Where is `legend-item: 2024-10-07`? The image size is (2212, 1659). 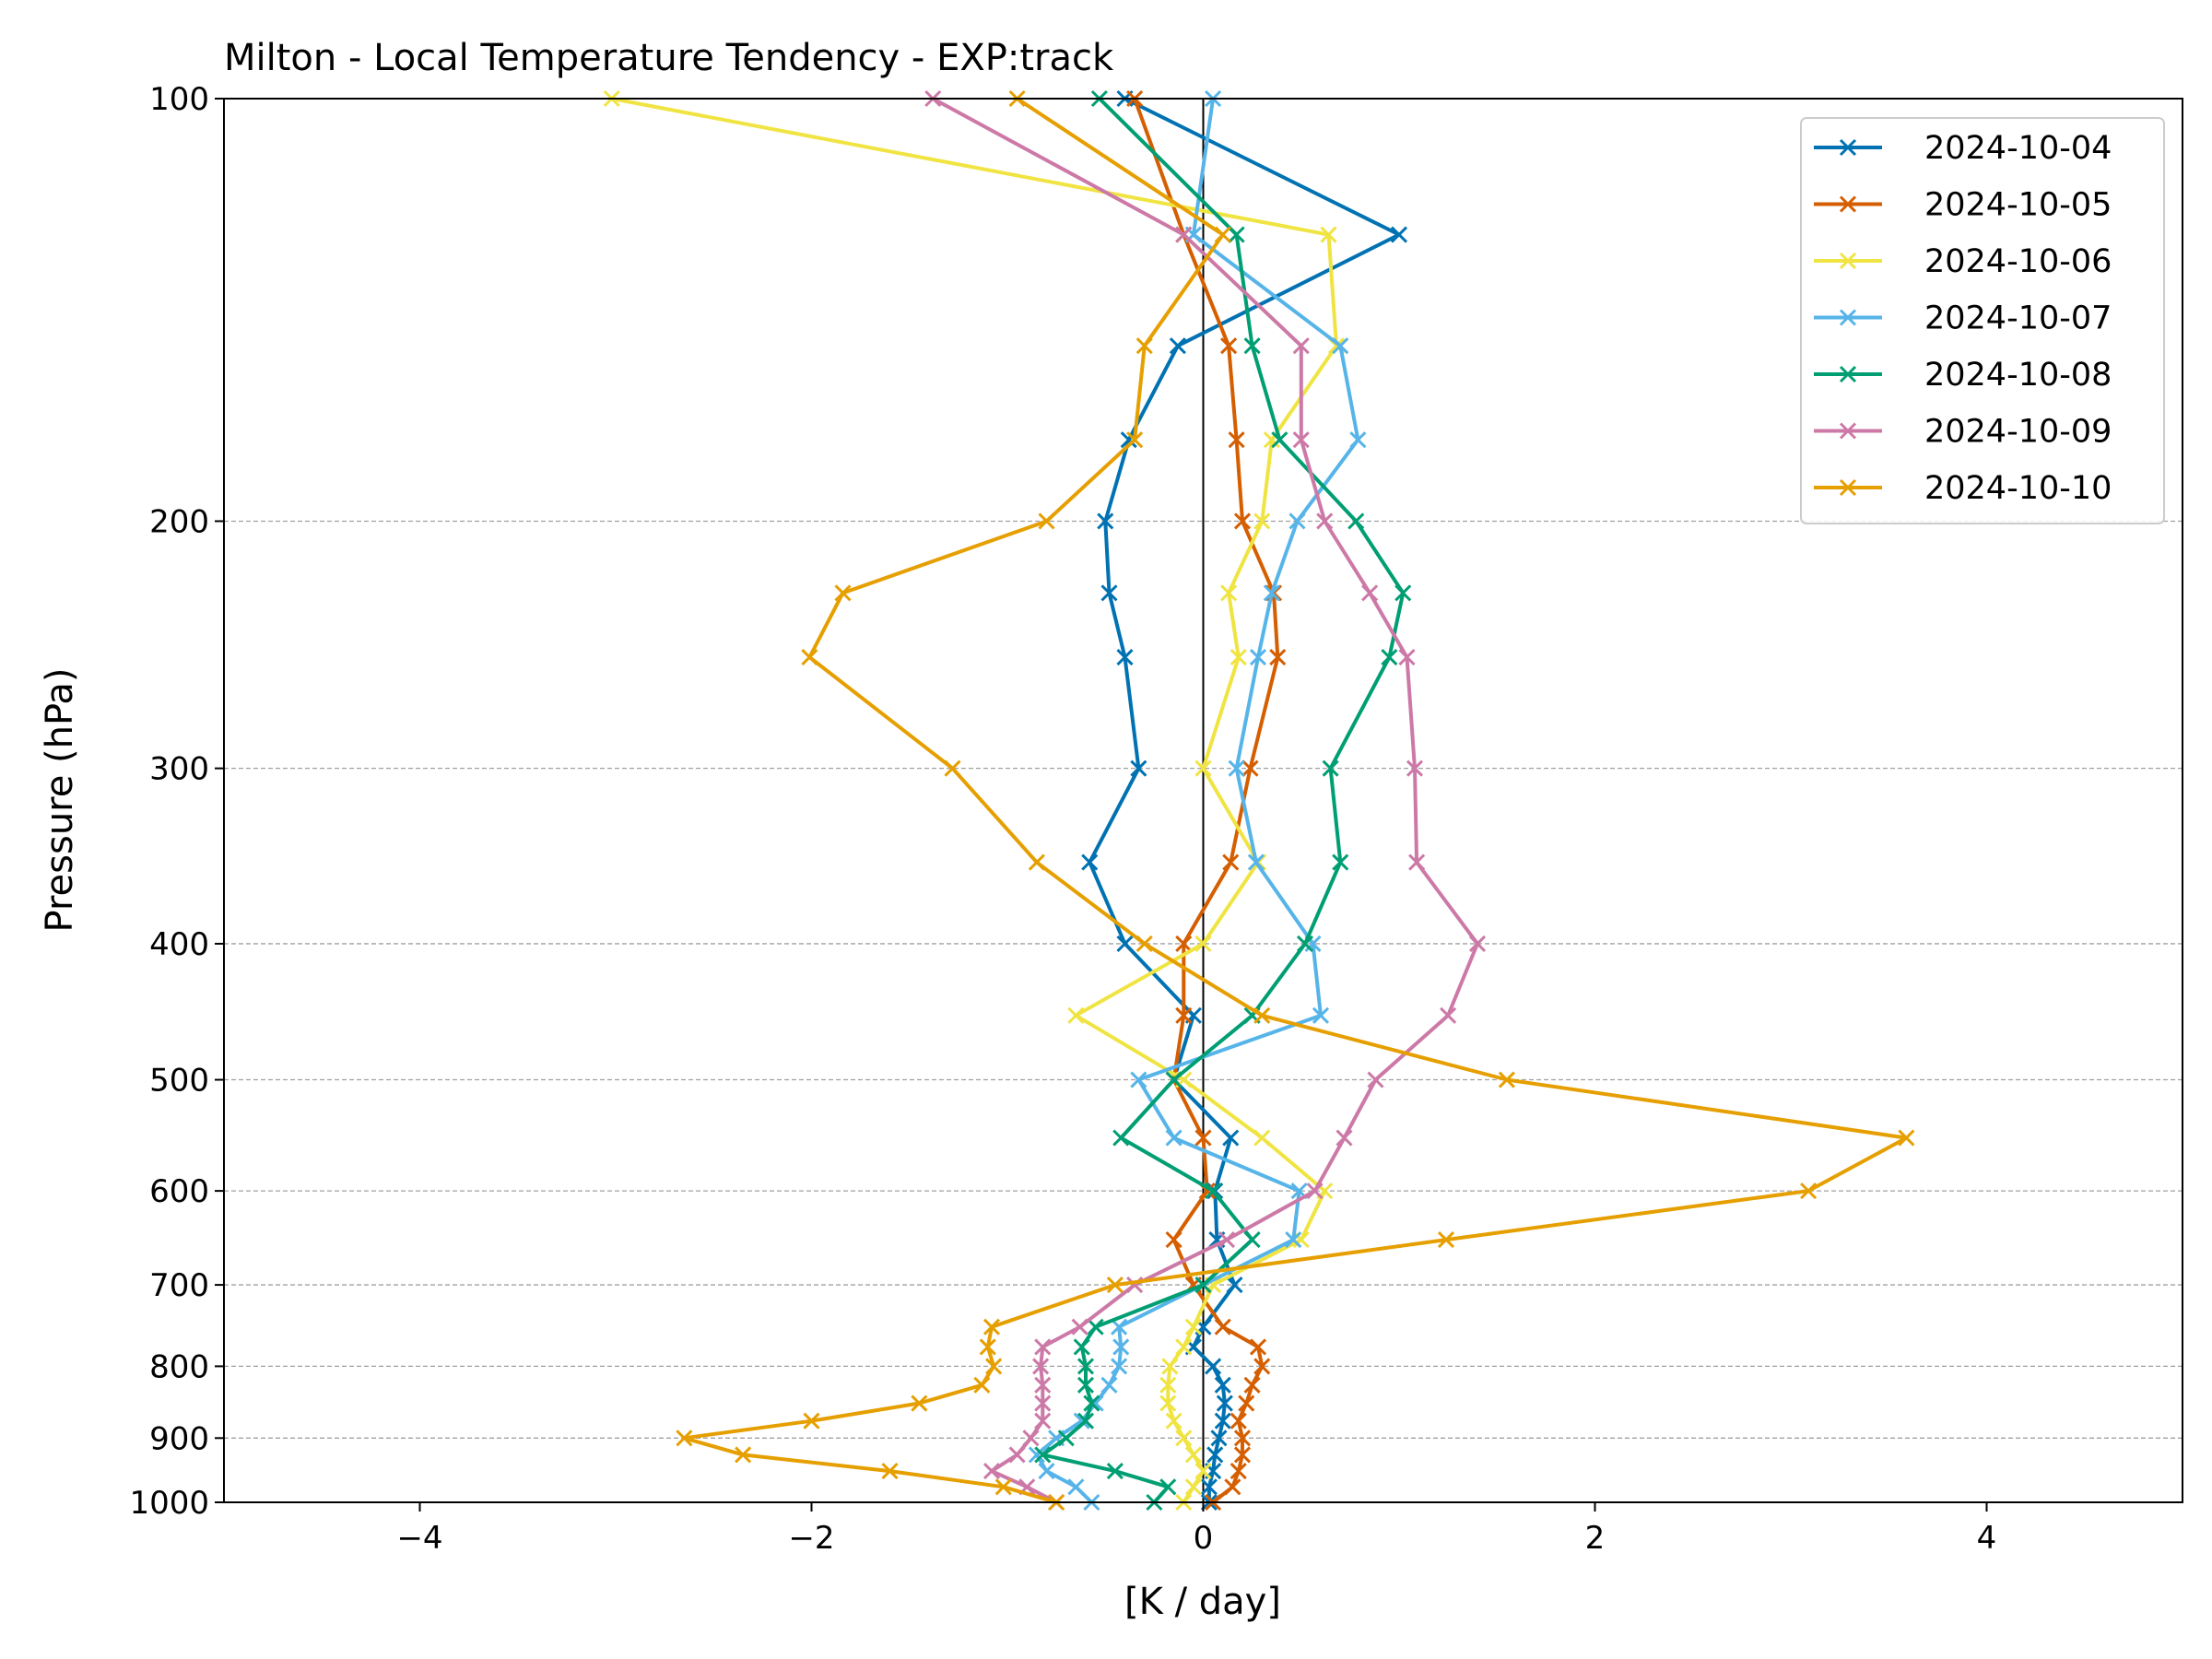 legend-item: 2024-10-07 is located at coordinates (1963, 318).